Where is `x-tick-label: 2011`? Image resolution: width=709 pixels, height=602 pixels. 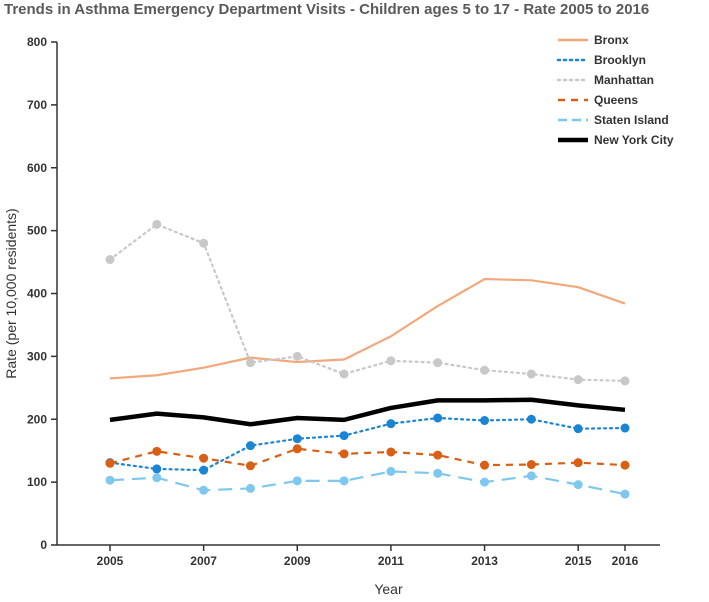
x-tick-label: 2011 is located at coordinates (391, 561).